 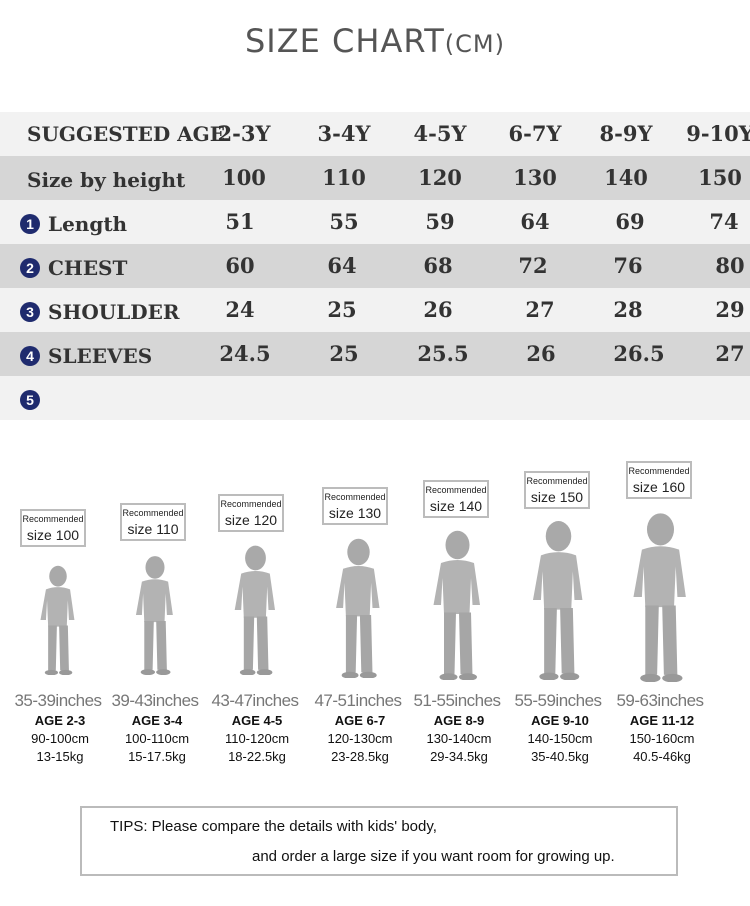 I want to click on recommended-size: size 130, so click(x=355, y=513).